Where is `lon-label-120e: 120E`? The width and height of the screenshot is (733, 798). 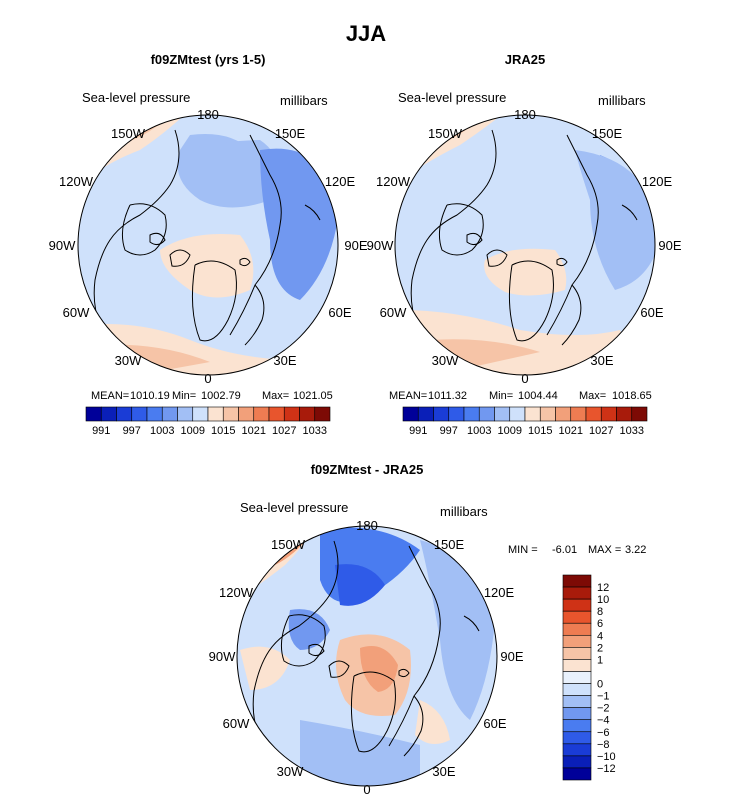 lon-label-120e: 120E is located at coordinates (657, 181).